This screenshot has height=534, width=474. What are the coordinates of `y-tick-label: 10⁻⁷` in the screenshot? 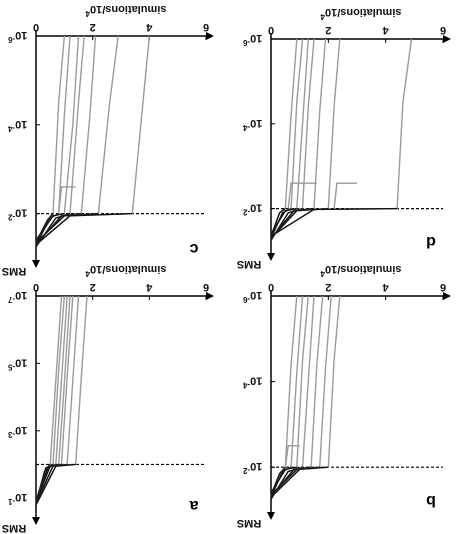 It's located at (17, 296).